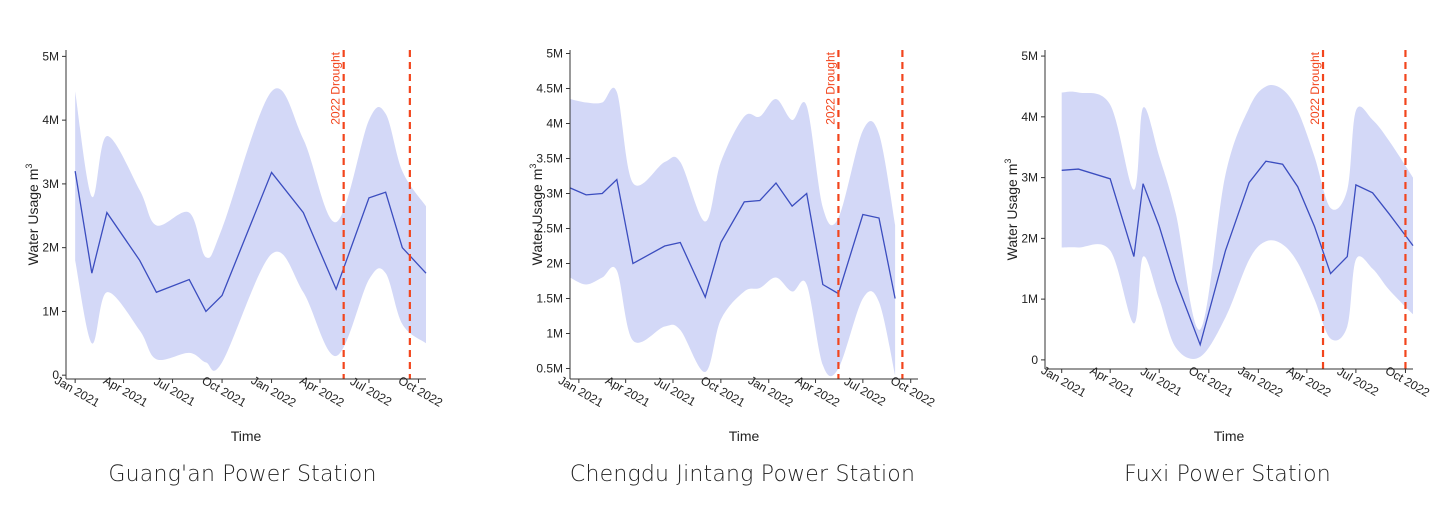  I want to click on y-tick-label: 3.5M, so click(549, 159).